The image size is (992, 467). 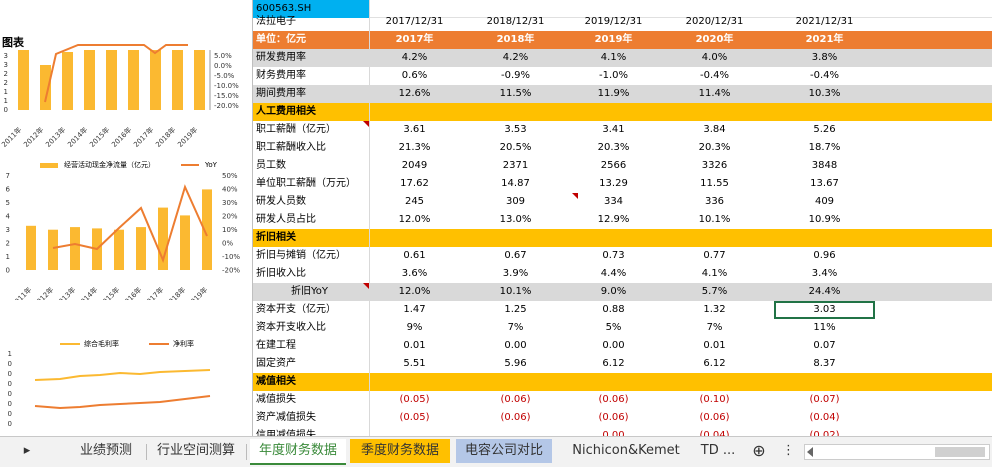 I want to click on table-cell: 0.96, so click(x=824, y=255).